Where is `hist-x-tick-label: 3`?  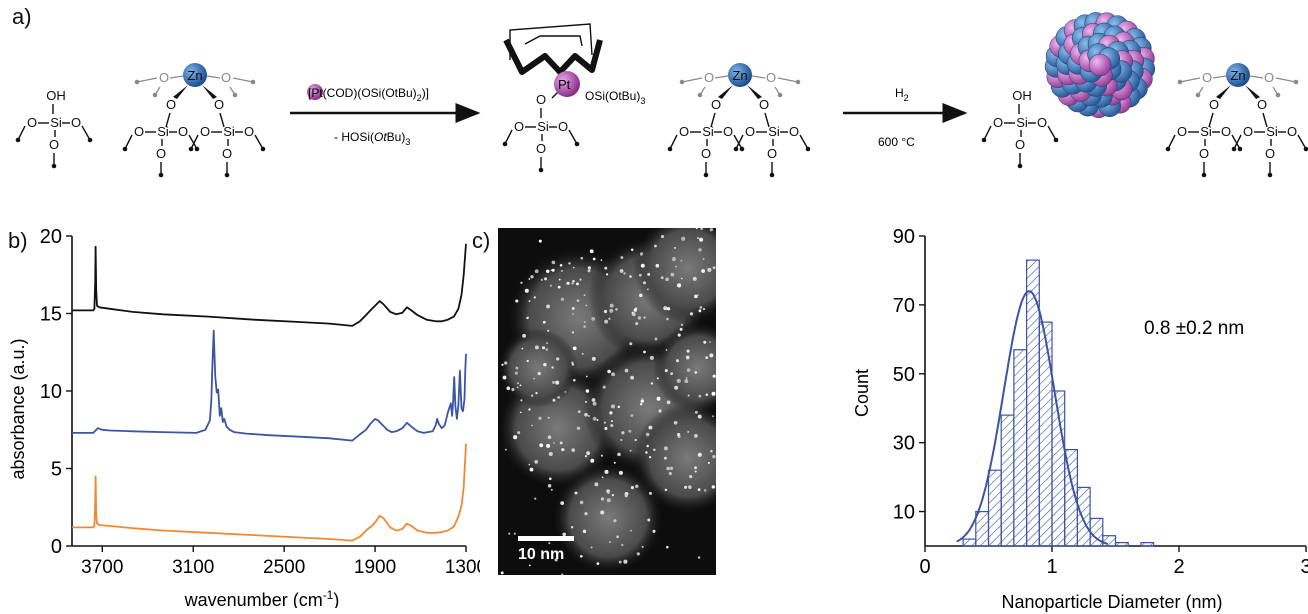 hist-x-tick-label: 3 is located at coordinates (1304, 567).